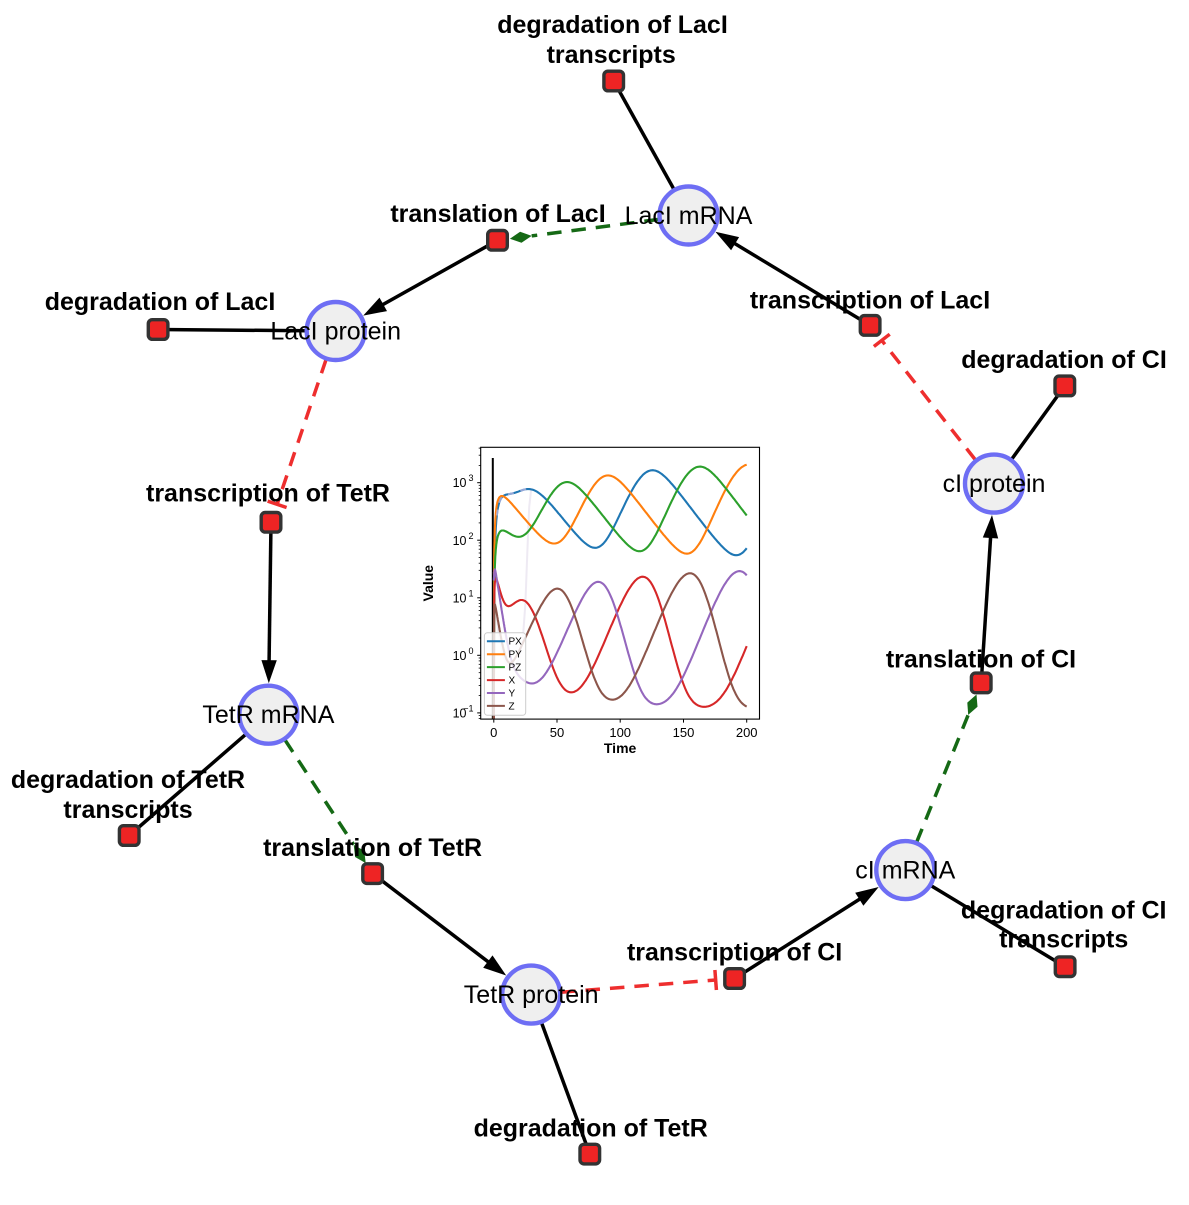 This screenshot has width=1189, height=1205. What do you see at coordinates (470, 536) in the screenshot?
I see `svg-text: 2` at bounding box center [470, 536].